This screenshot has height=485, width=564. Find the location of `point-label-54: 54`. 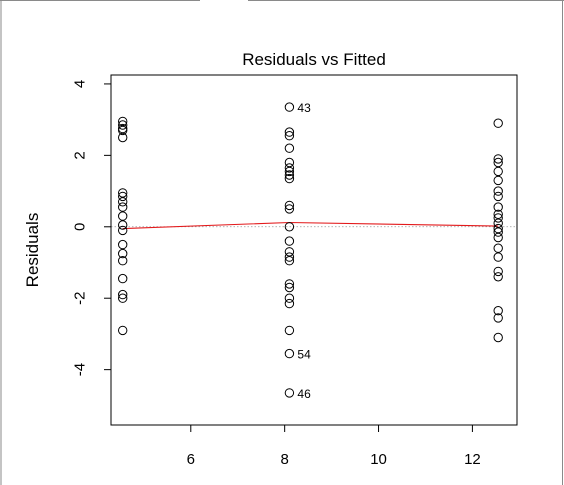

point-label-54: 54 is located at coordinates (304, 355).